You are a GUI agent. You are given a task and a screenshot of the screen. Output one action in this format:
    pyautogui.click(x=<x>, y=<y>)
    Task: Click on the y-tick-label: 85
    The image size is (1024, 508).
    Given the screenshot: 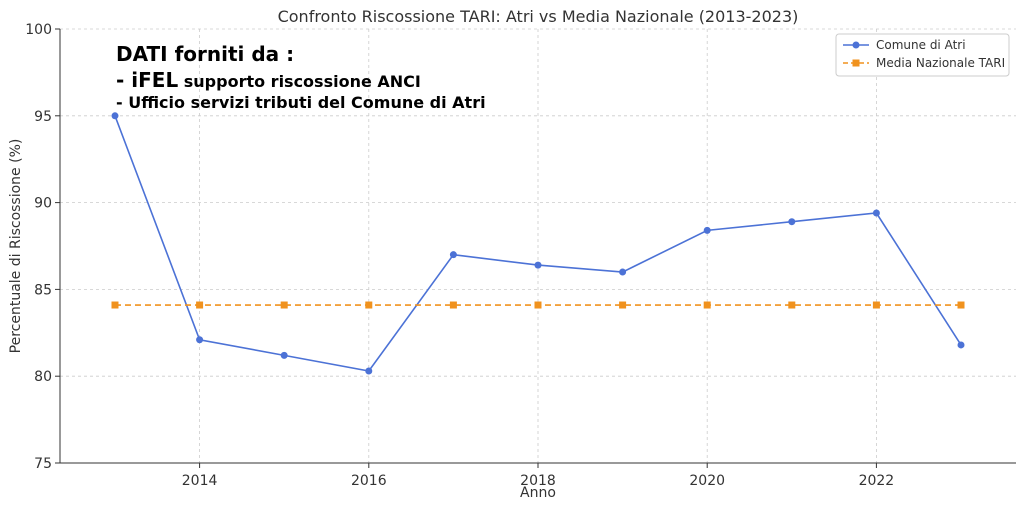 What is the action you would take?
    pyautogui.click(x=43, y=290)
    